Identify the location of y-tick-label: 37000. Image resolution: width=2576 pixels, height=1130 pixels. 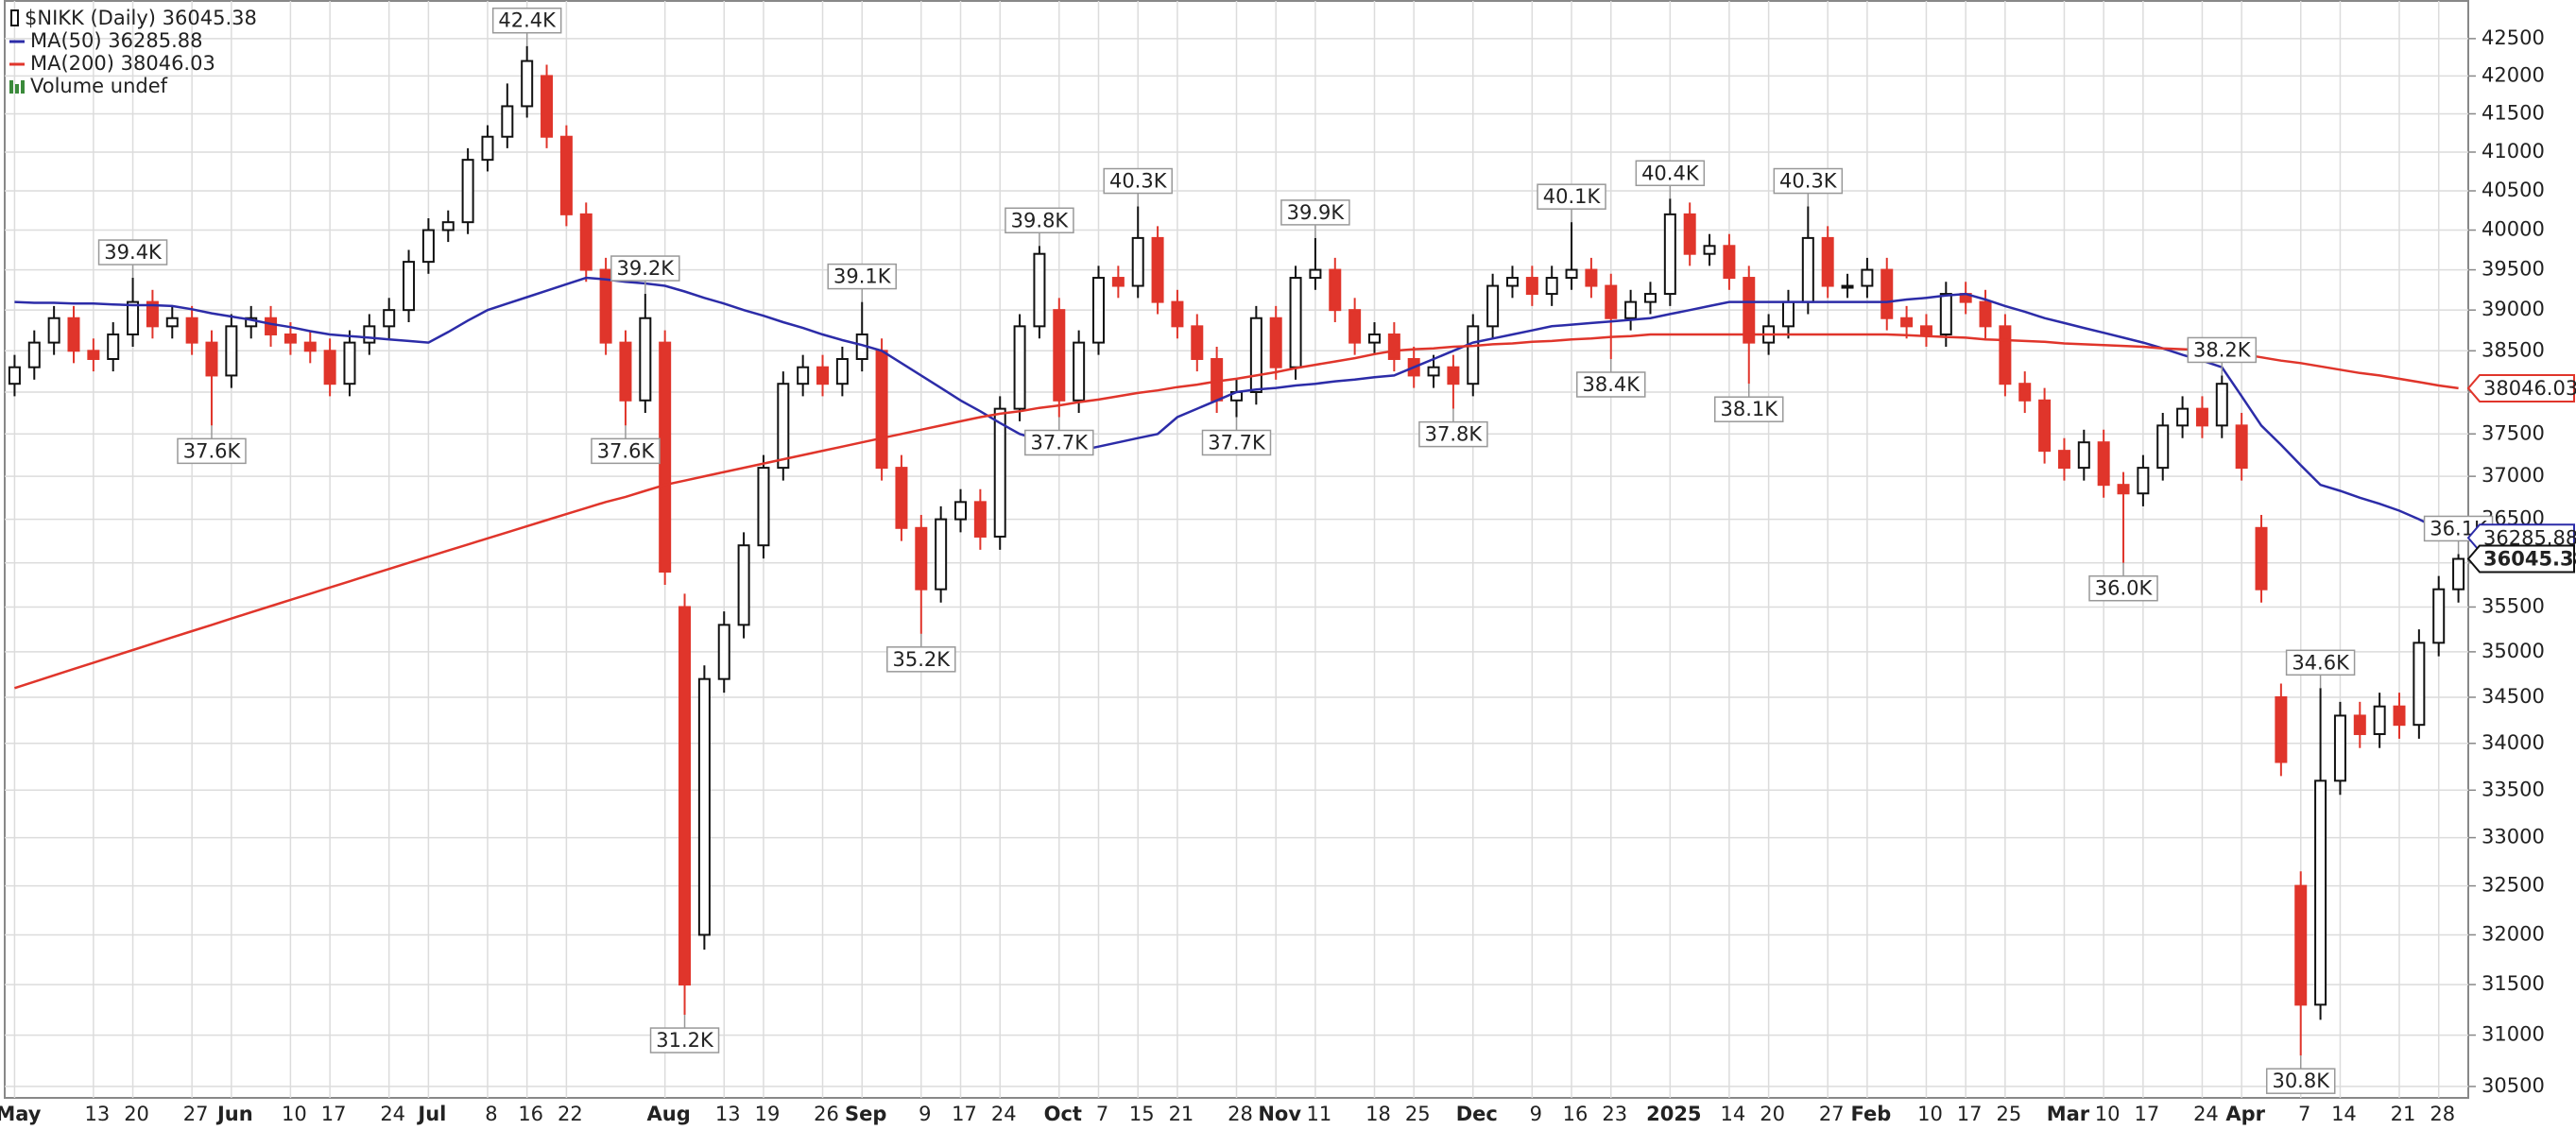
(2513, 475).